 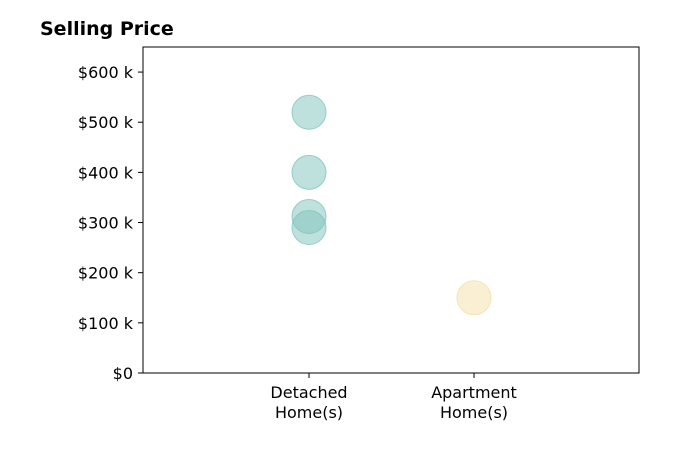 I want to click on x-tick-label: Detached, so click(x=308, y=392).